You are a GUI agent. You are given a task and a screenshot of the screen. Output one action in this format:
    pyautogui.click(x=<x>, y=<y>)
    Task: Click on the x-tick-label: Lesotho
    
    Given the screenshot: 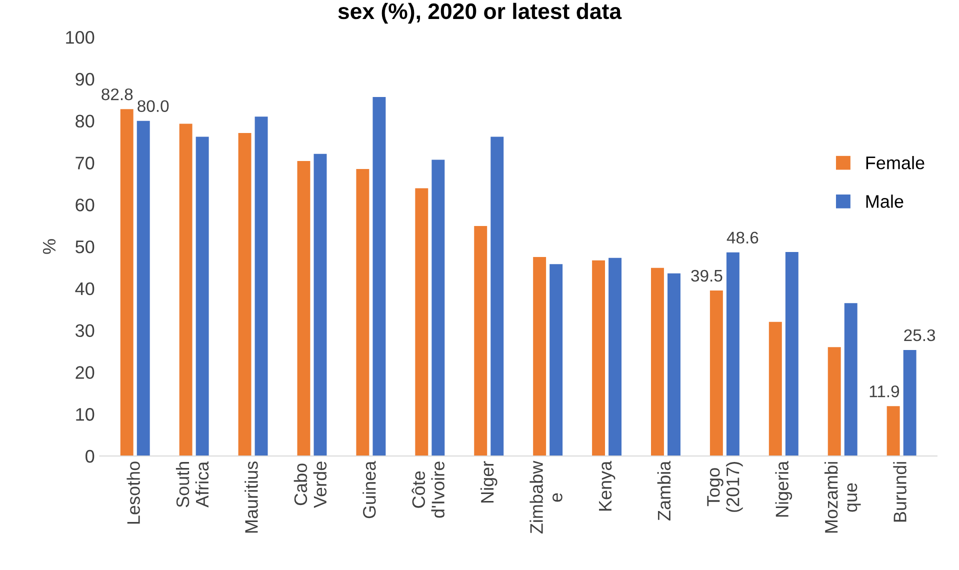 What is the action you would take?
    pyautogui.click(x=133, y=493)
    